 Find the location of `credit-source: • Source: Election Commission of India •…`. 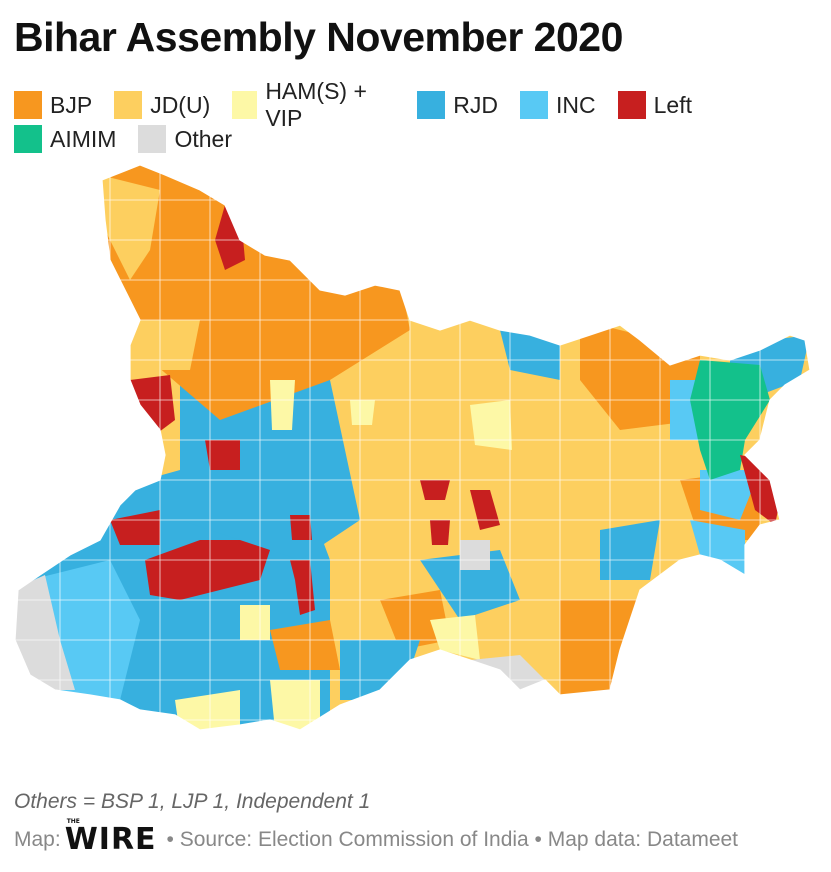

credit-source: • Source: Election Commission of India •… is located at coordinates (452, 839).